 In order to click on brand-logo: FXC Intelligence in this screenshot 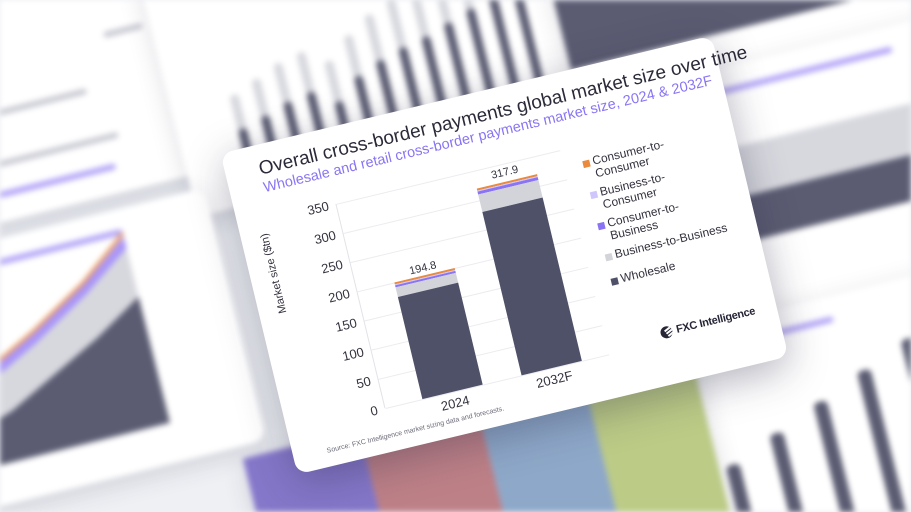, I will do `click(708, 322)`.